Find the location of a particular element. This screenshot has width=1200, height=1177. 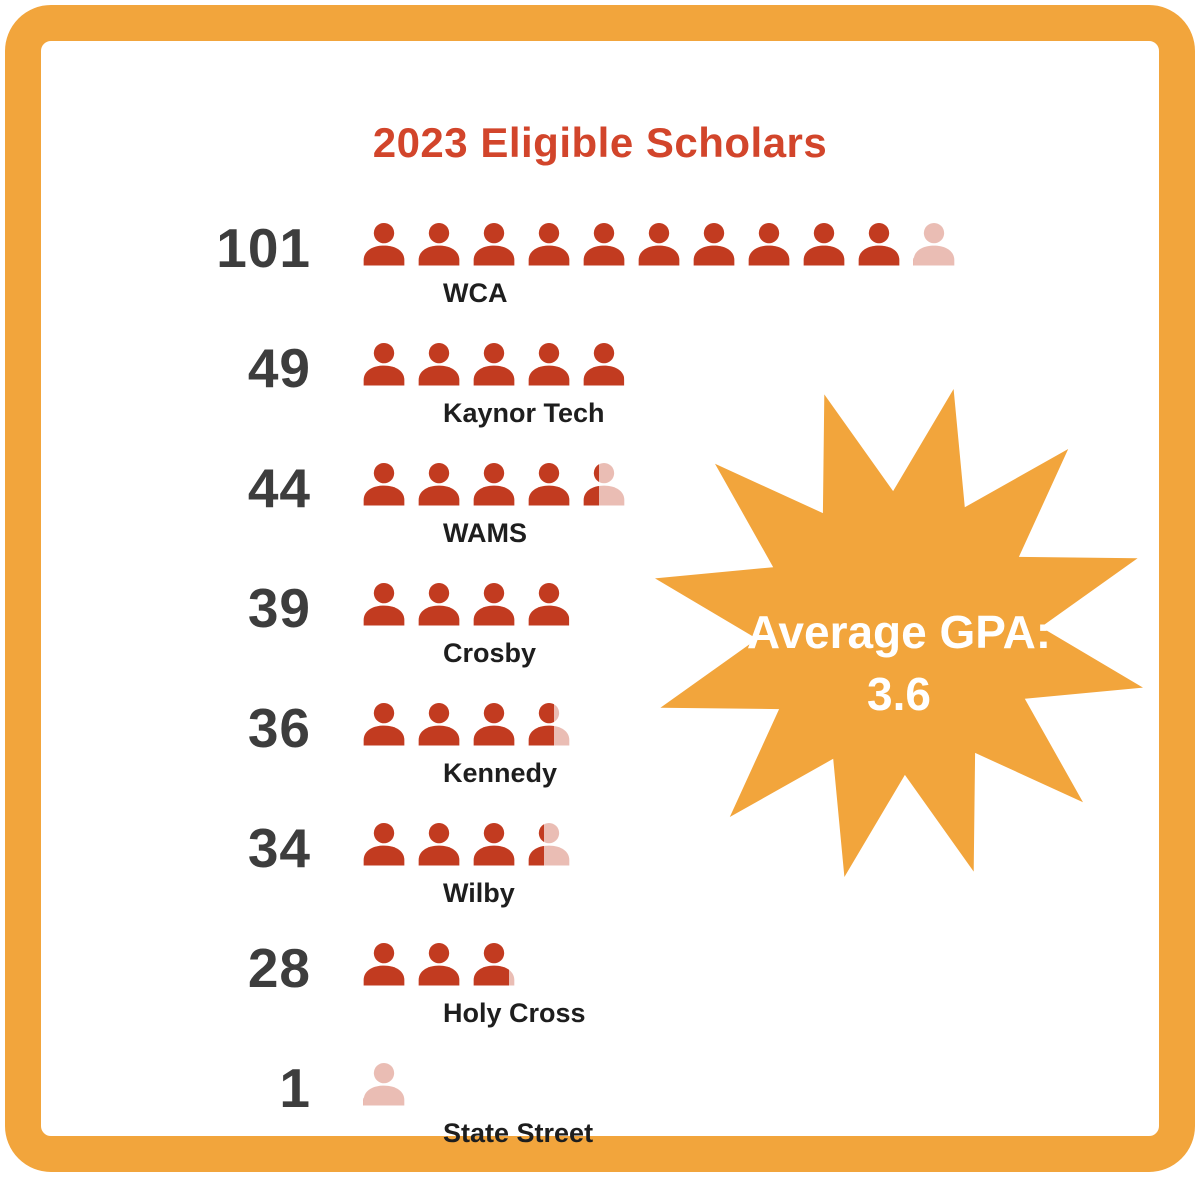

row-icons-block: WCA is located at coordinates (659, 264).